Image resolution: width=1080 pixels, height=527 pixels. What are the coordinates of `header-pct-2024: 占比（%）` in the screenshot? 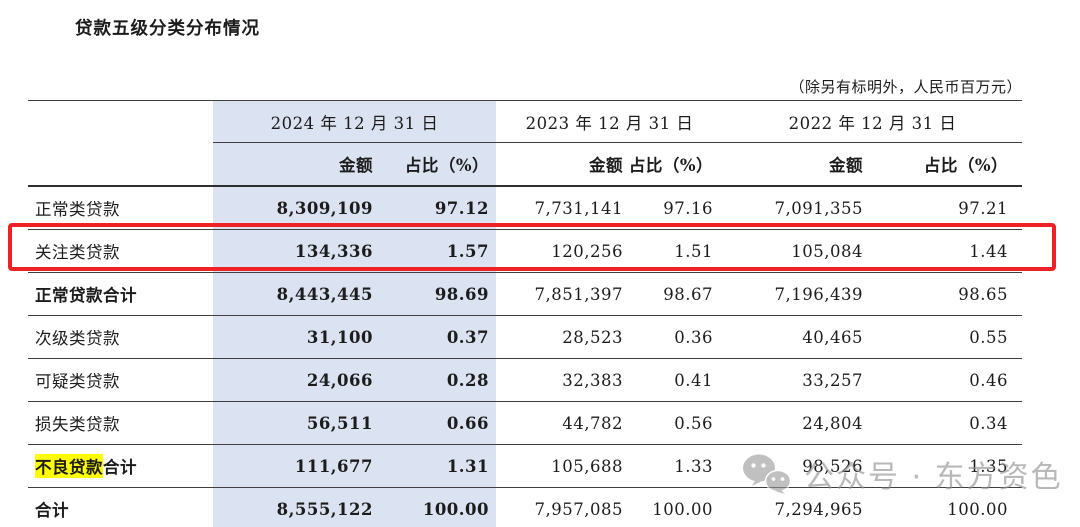 It's located at (438, 164).